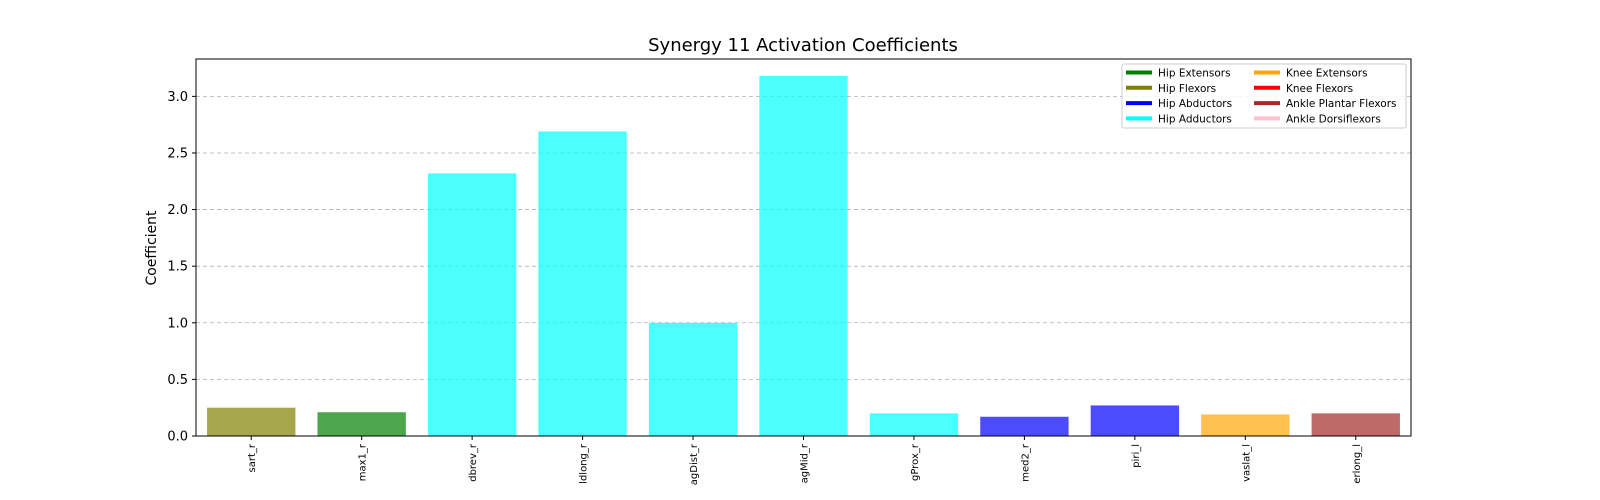 Image resolution: width=1600 pixels, height=500 pixels. What do you see at coordinates (1195, 104) in the screenshot?
I see `legend-entry-label: Hip Abductors` at bounding box center [1195, 104].